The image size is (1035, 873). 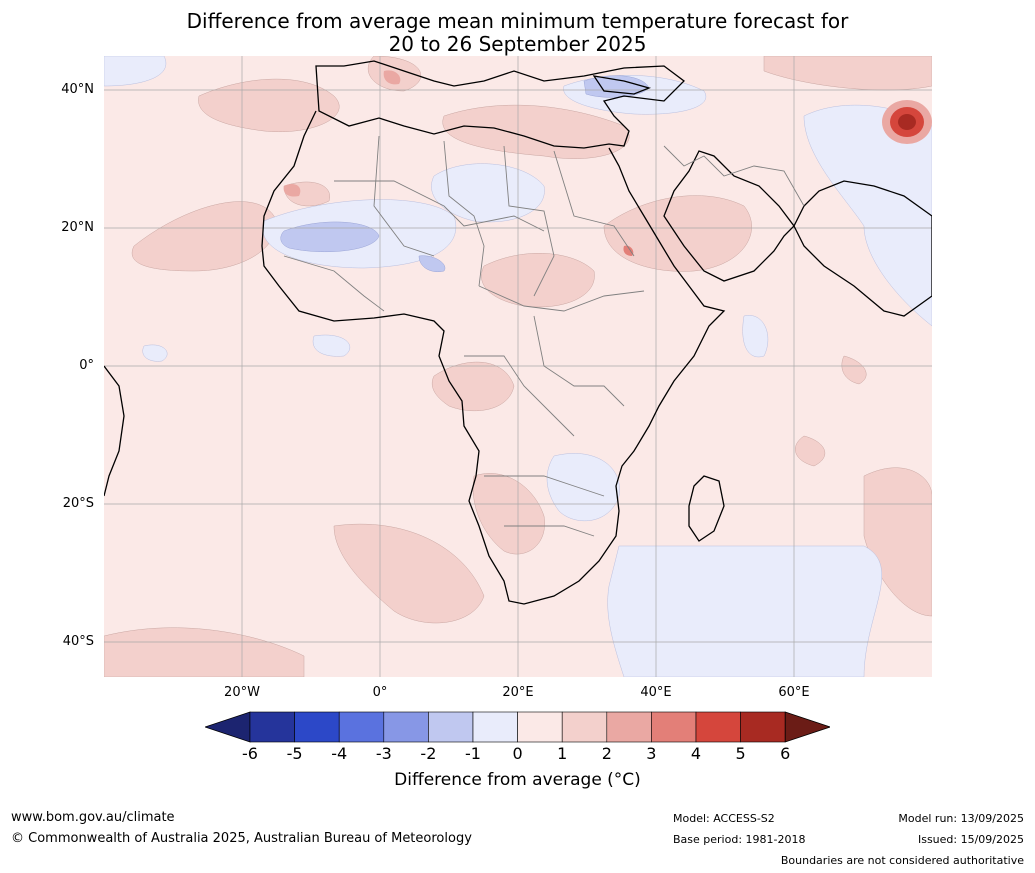 I want to click on lat-label-40s: 40°S, so click(x=78, y=641).